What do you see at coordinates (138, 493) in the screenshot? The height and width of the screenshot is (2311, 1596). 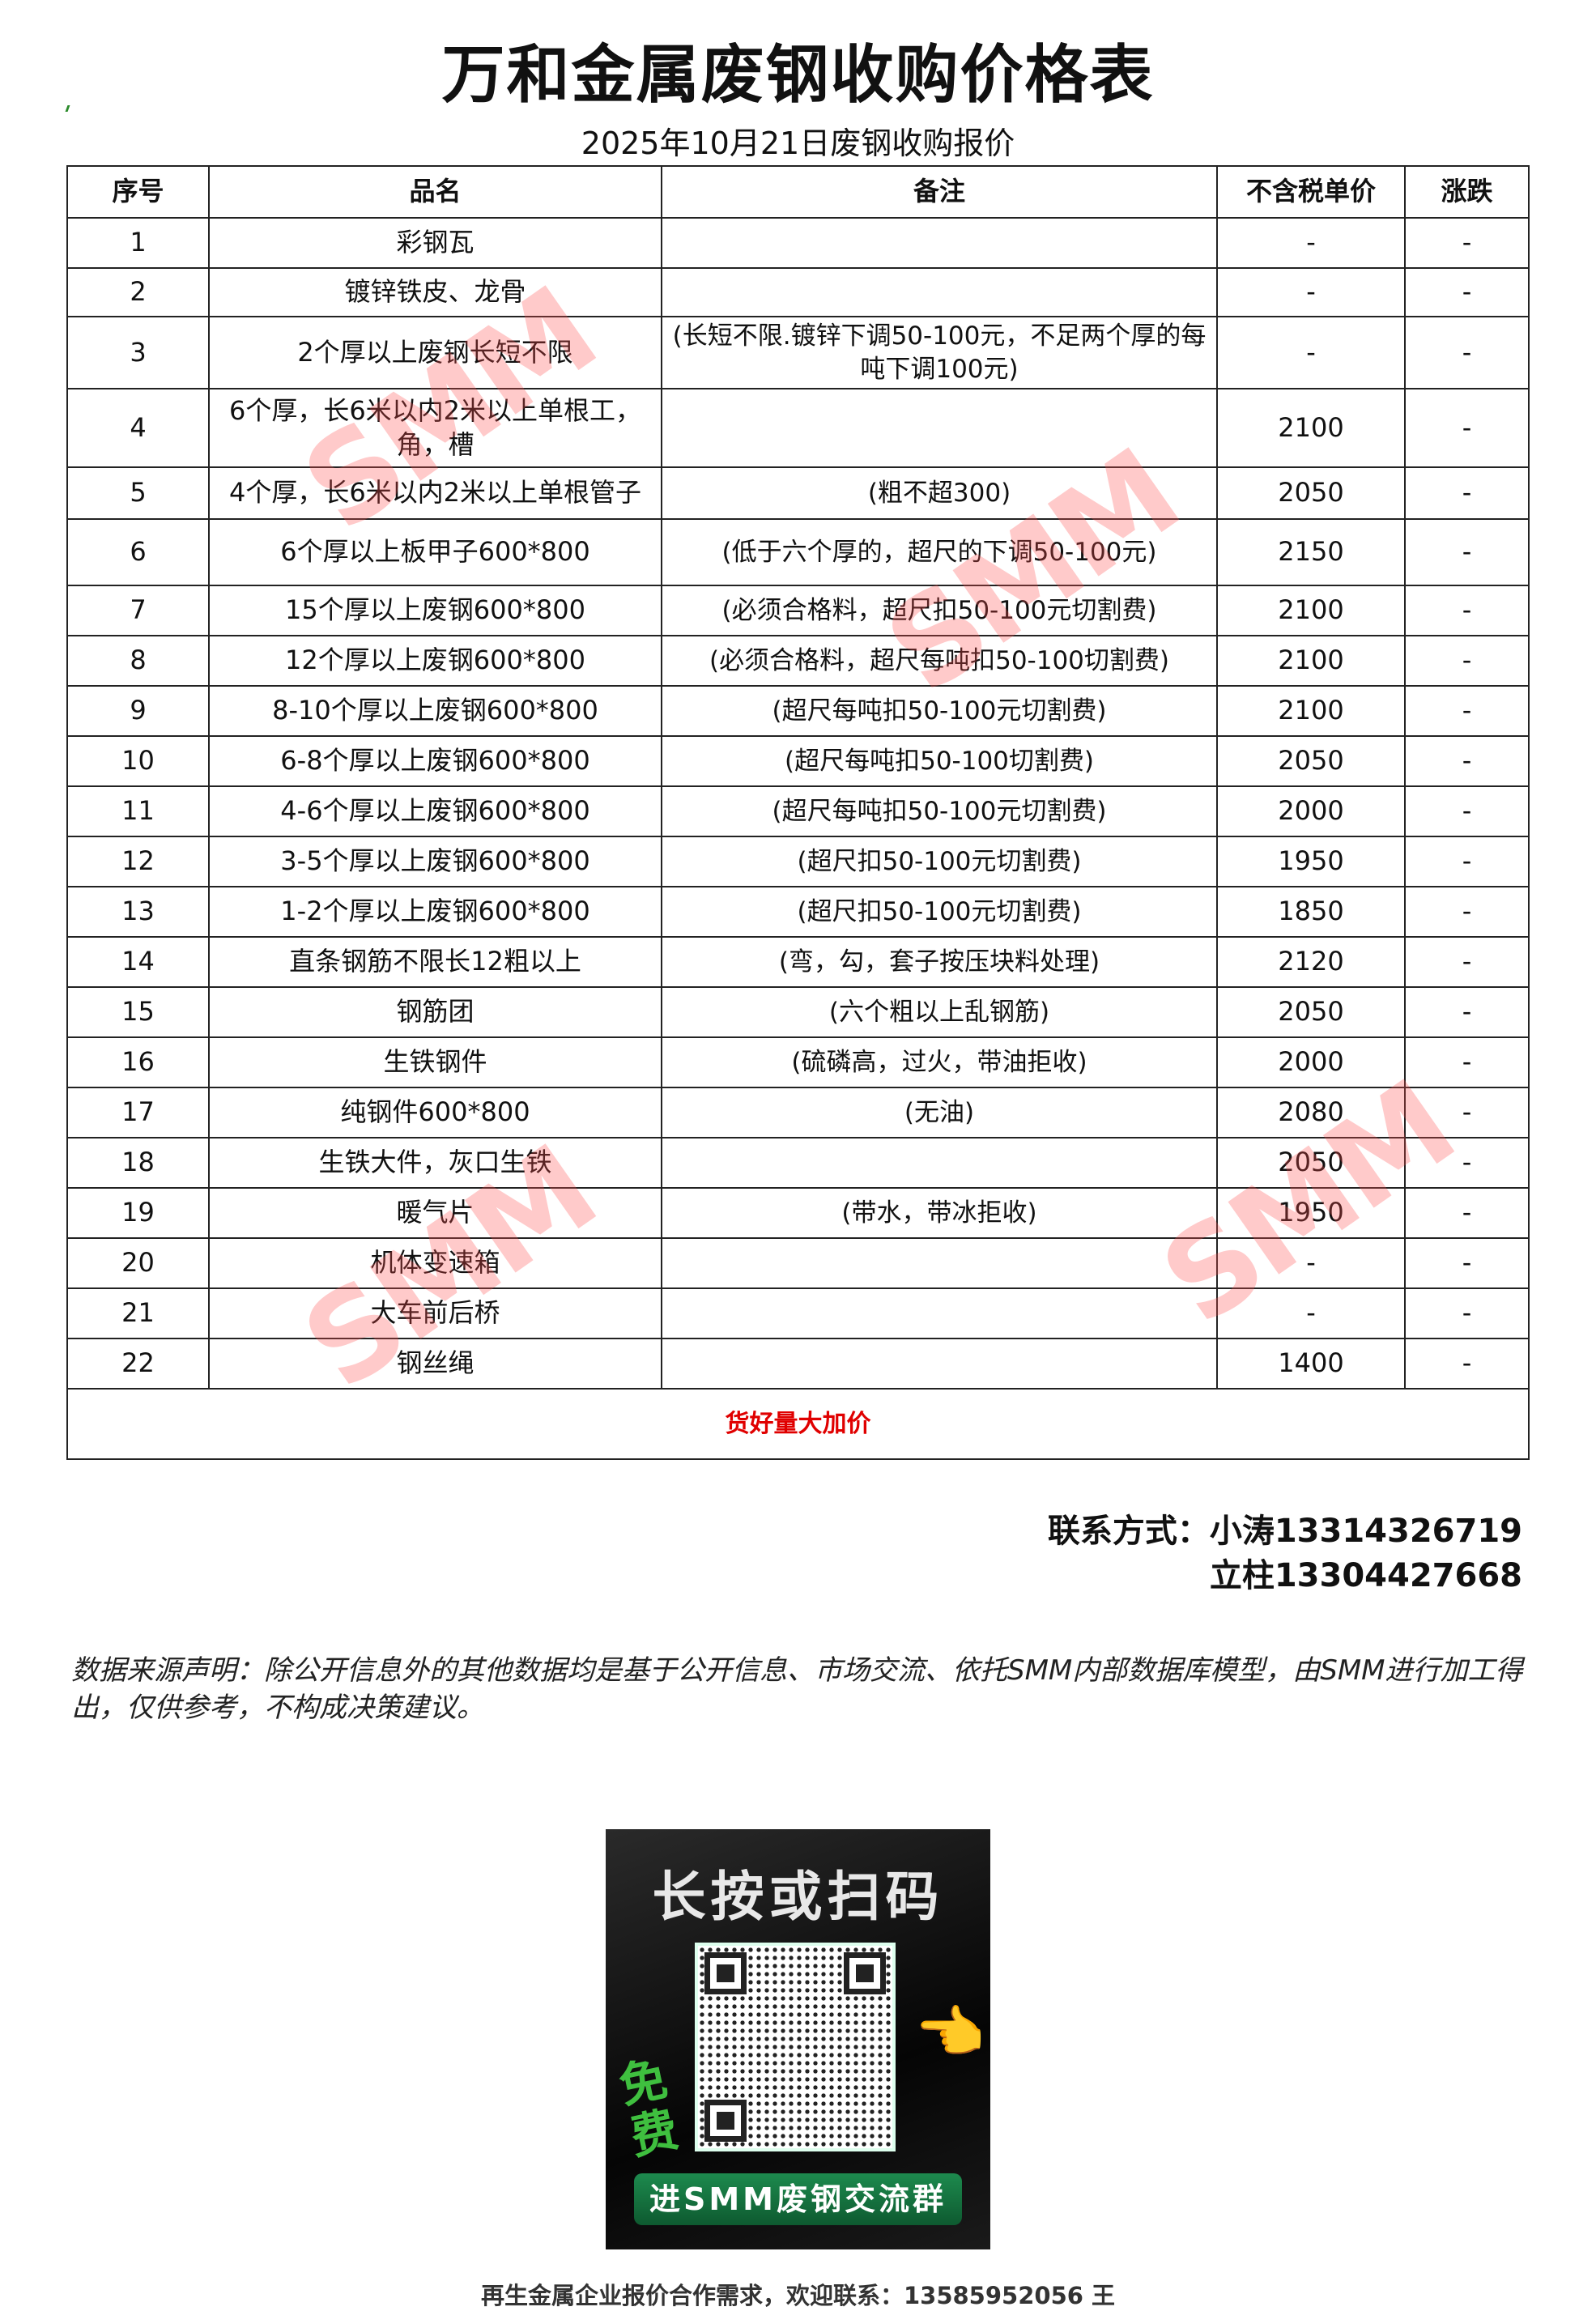 I see `cell-index: 5` at bounding box center [138, 493].